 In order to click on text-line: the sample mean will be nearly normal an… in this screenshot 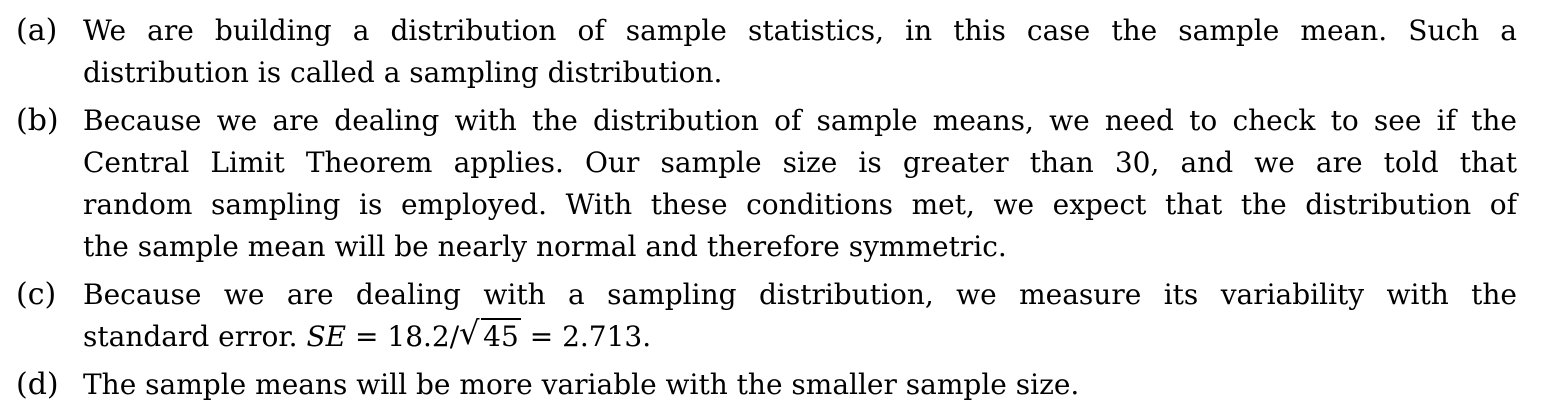, I will do `click(545, 246)`.